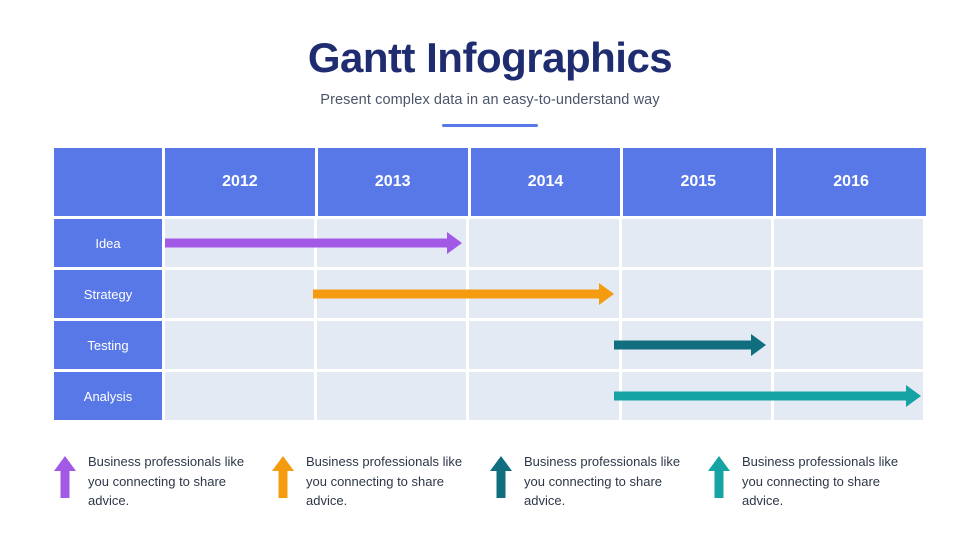 Image resolution: width=980 pixels, height=551 pixels. What do you see at coordinates (698, 182) in the screenshot?
I see `gantt-year-2015: 2015` at bounding box center [698, 182].